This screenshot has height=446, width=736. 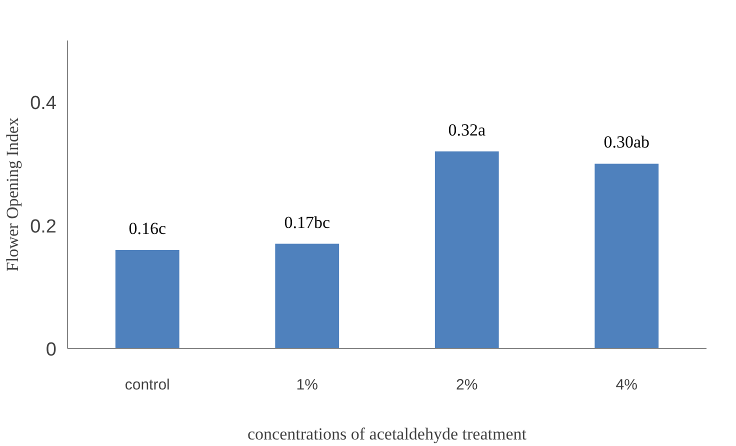 I want to click on x-axis-title: concentrations of acetaldehyde treatment, so click(x=387, y=434).